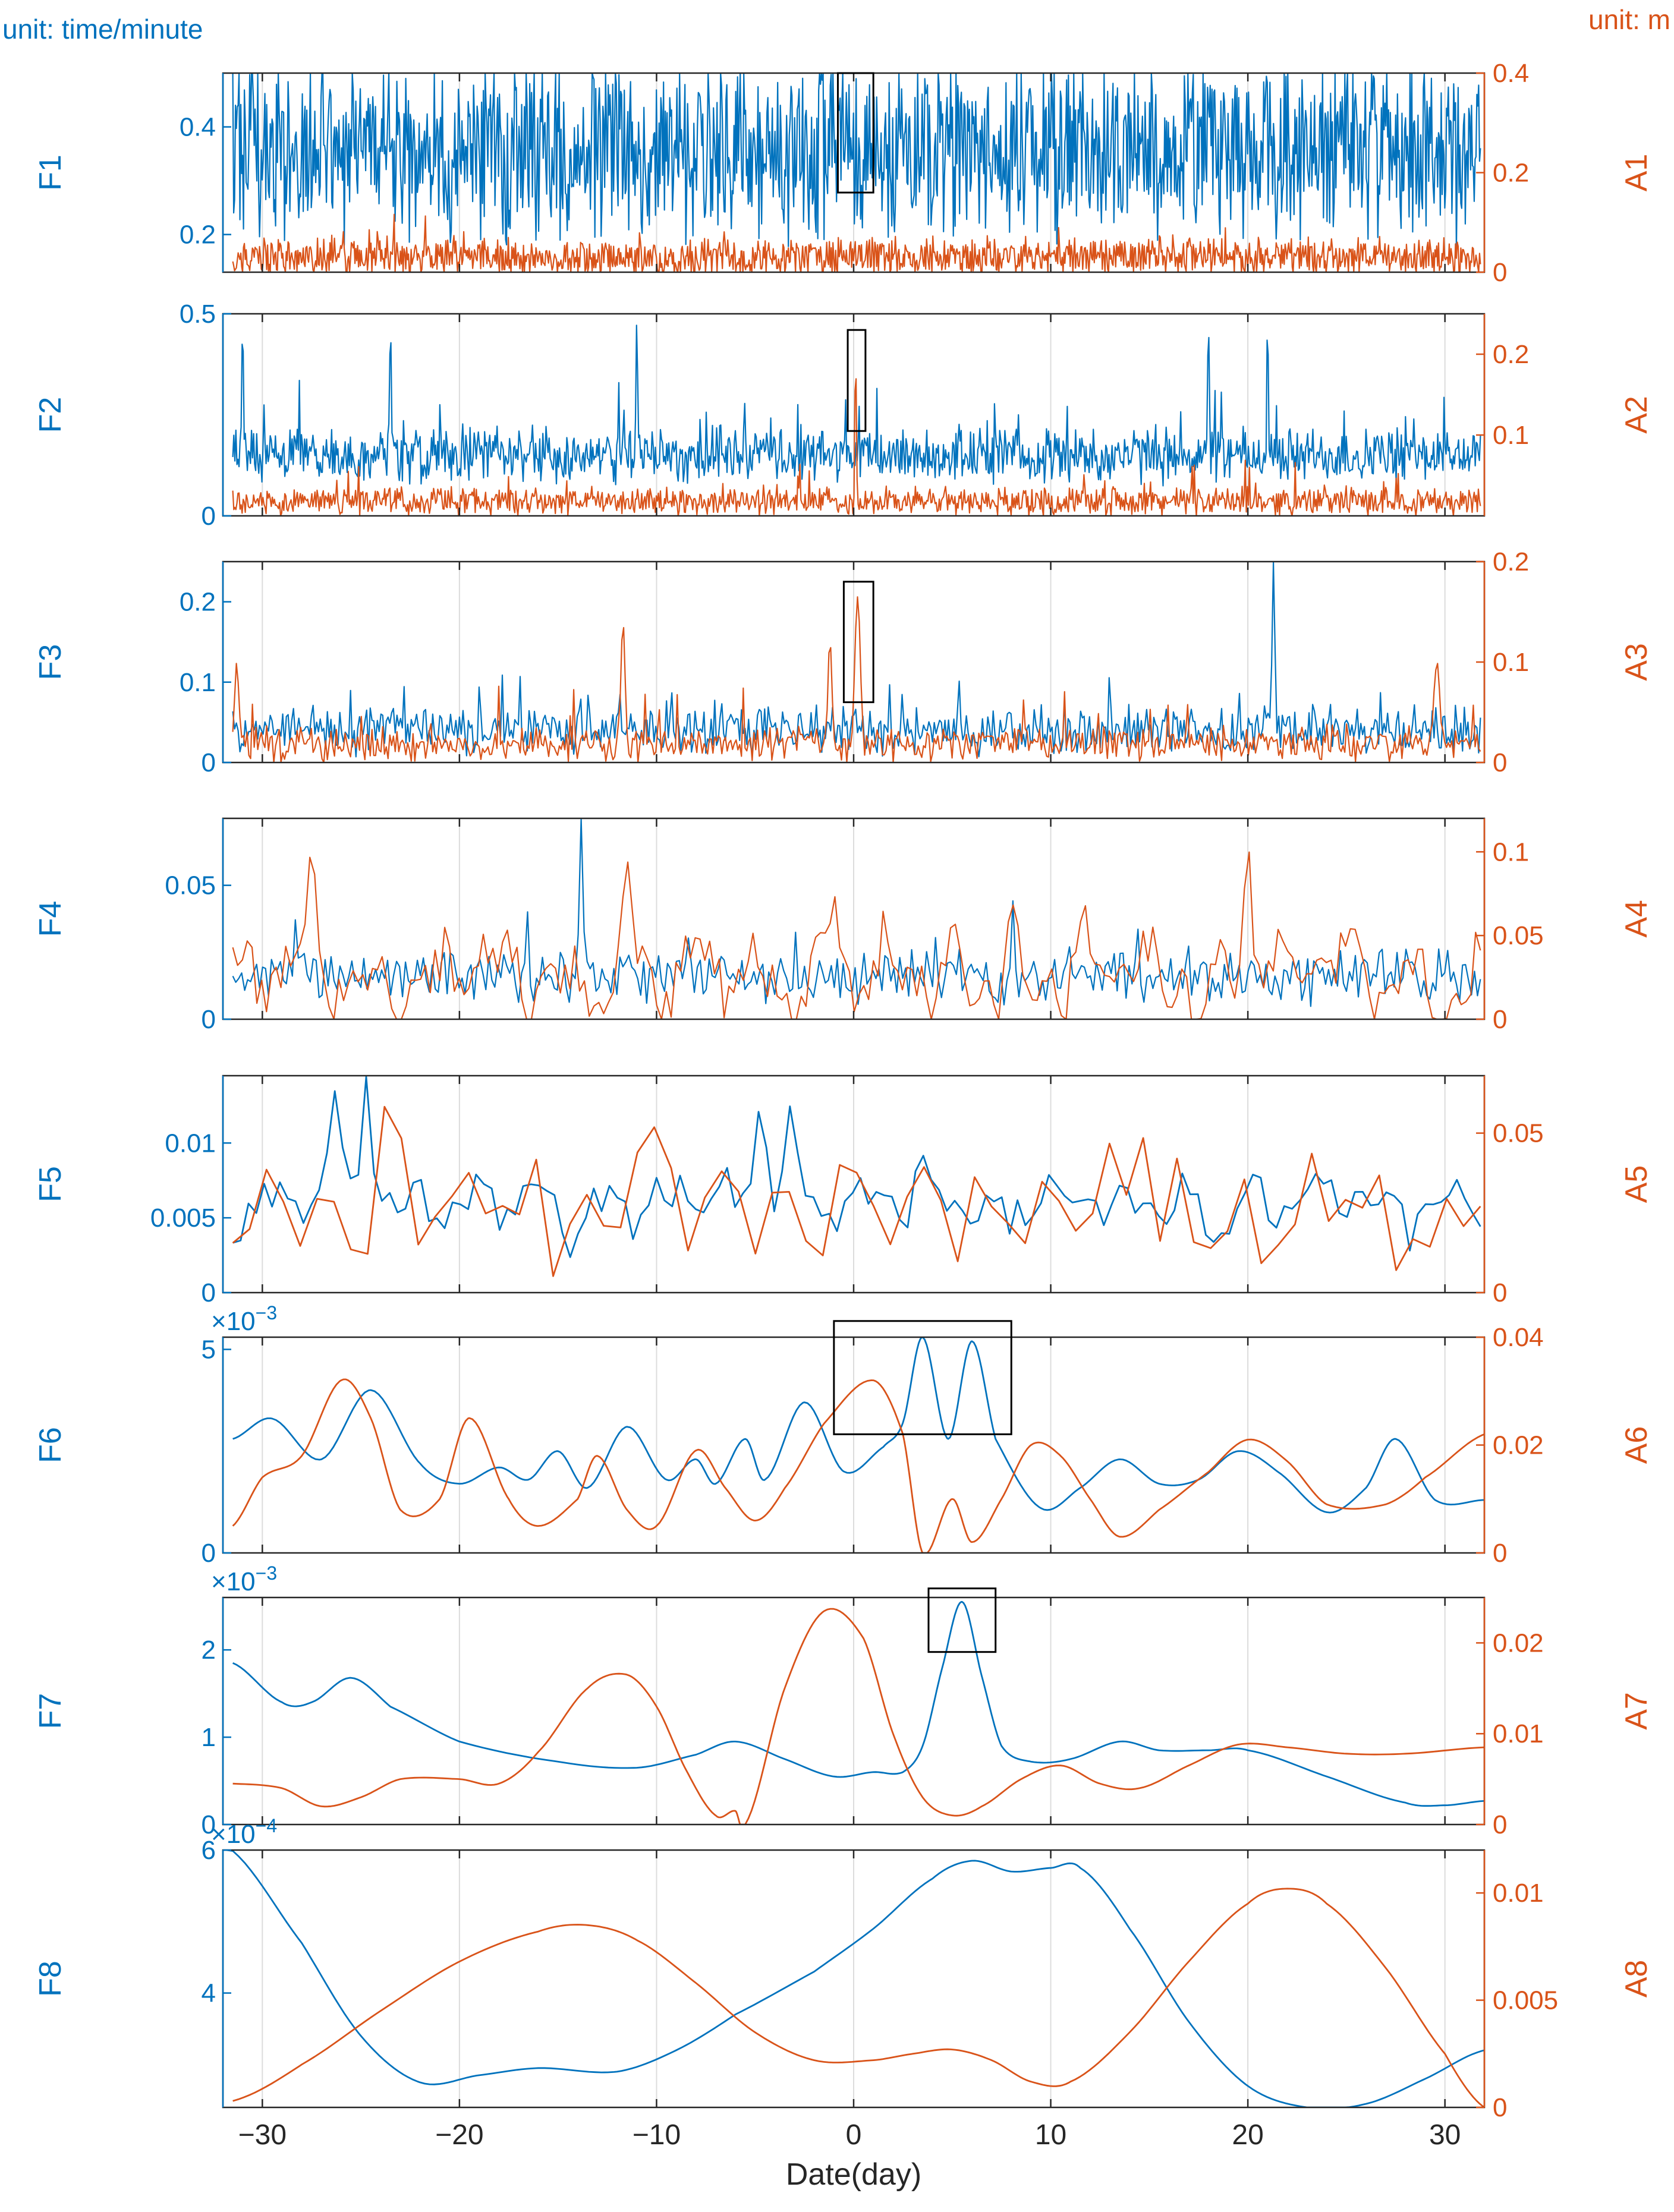 The image size is (1674, 2212). What do you see at coordinates (1511, 73) in the screenshot?
I see `right-tick-label: 0.4` at bounding box center [1511, 73].